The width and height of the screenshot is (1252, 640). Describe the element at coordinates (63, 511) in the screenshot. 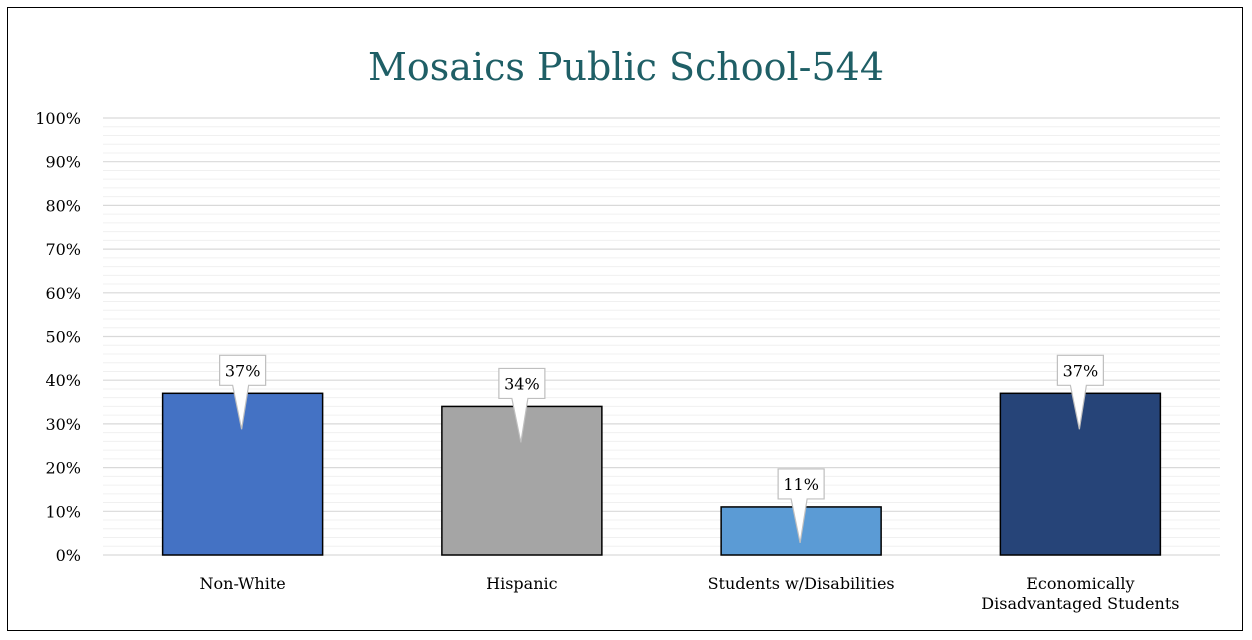

I see `y-tick-label: 10%` at that location.